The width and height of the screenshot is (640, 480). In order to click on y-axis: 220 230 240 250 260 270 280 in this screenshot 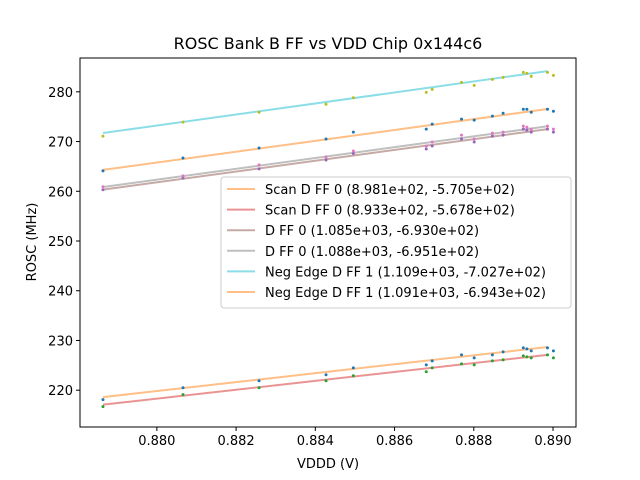, I will do `click(64, 242)`.